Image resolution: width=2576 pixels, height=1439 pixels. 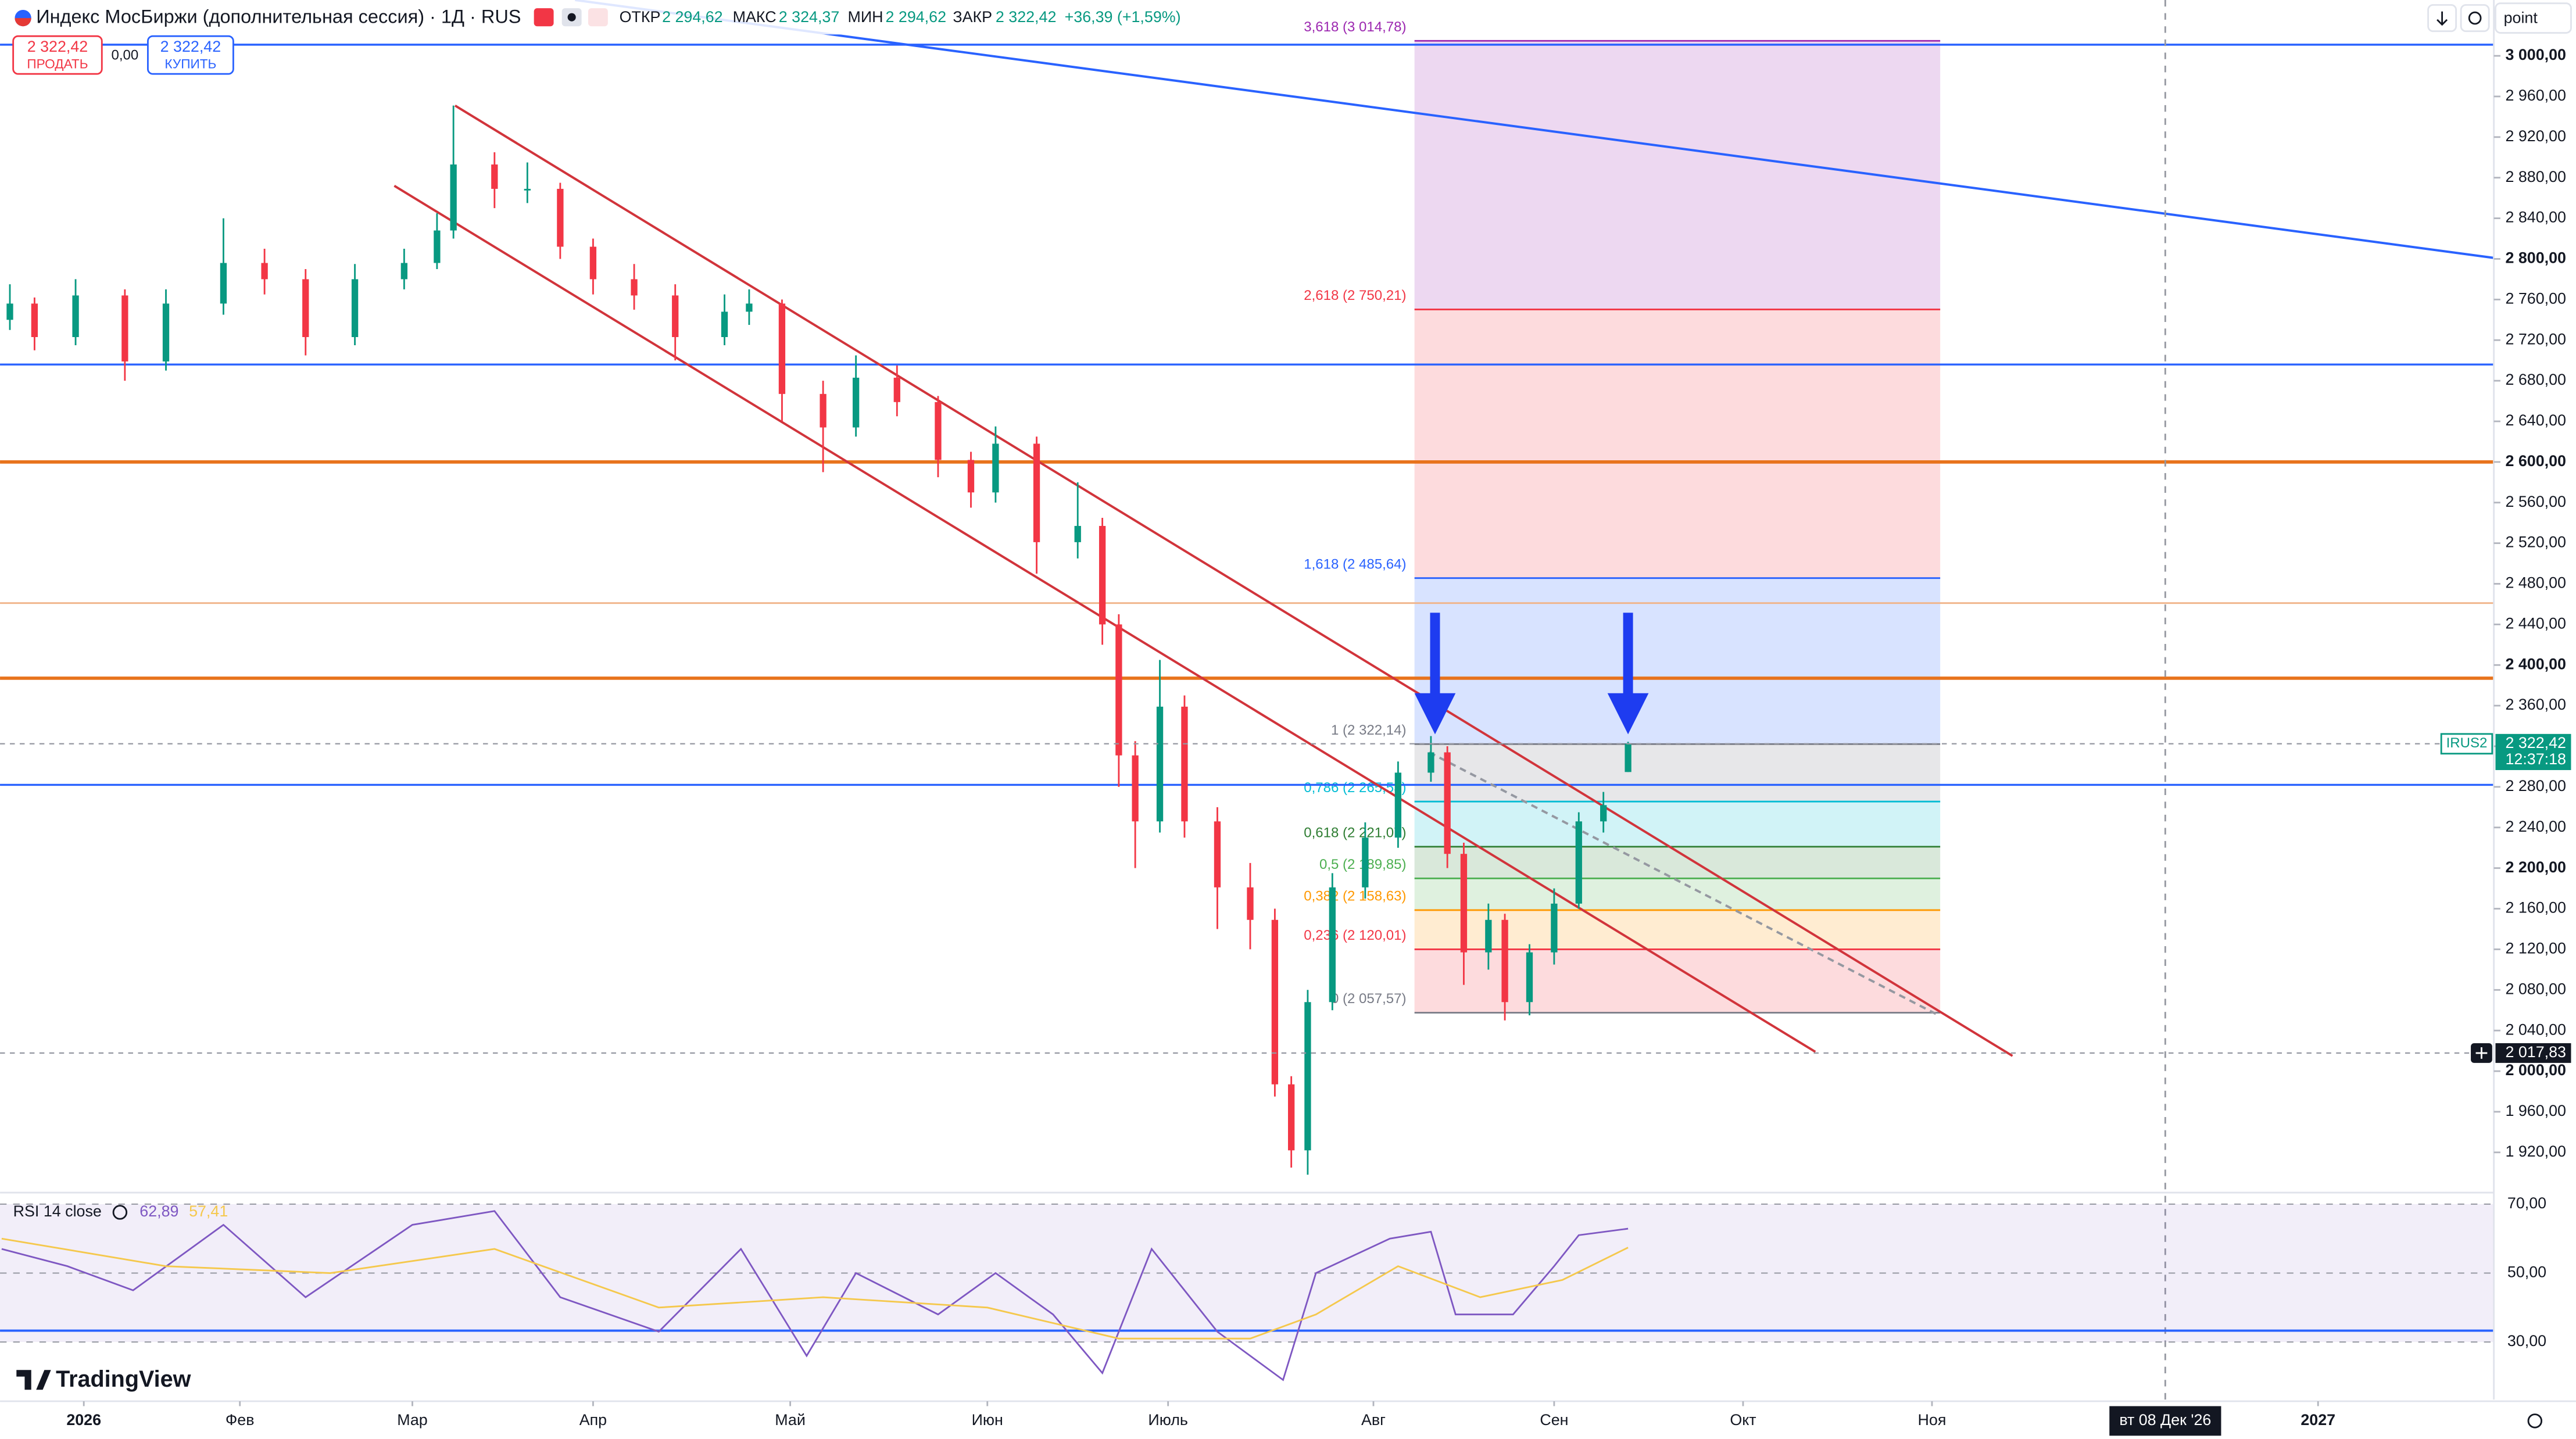 I want to click on crosshair-tag, so click(x=2165, y=1421).